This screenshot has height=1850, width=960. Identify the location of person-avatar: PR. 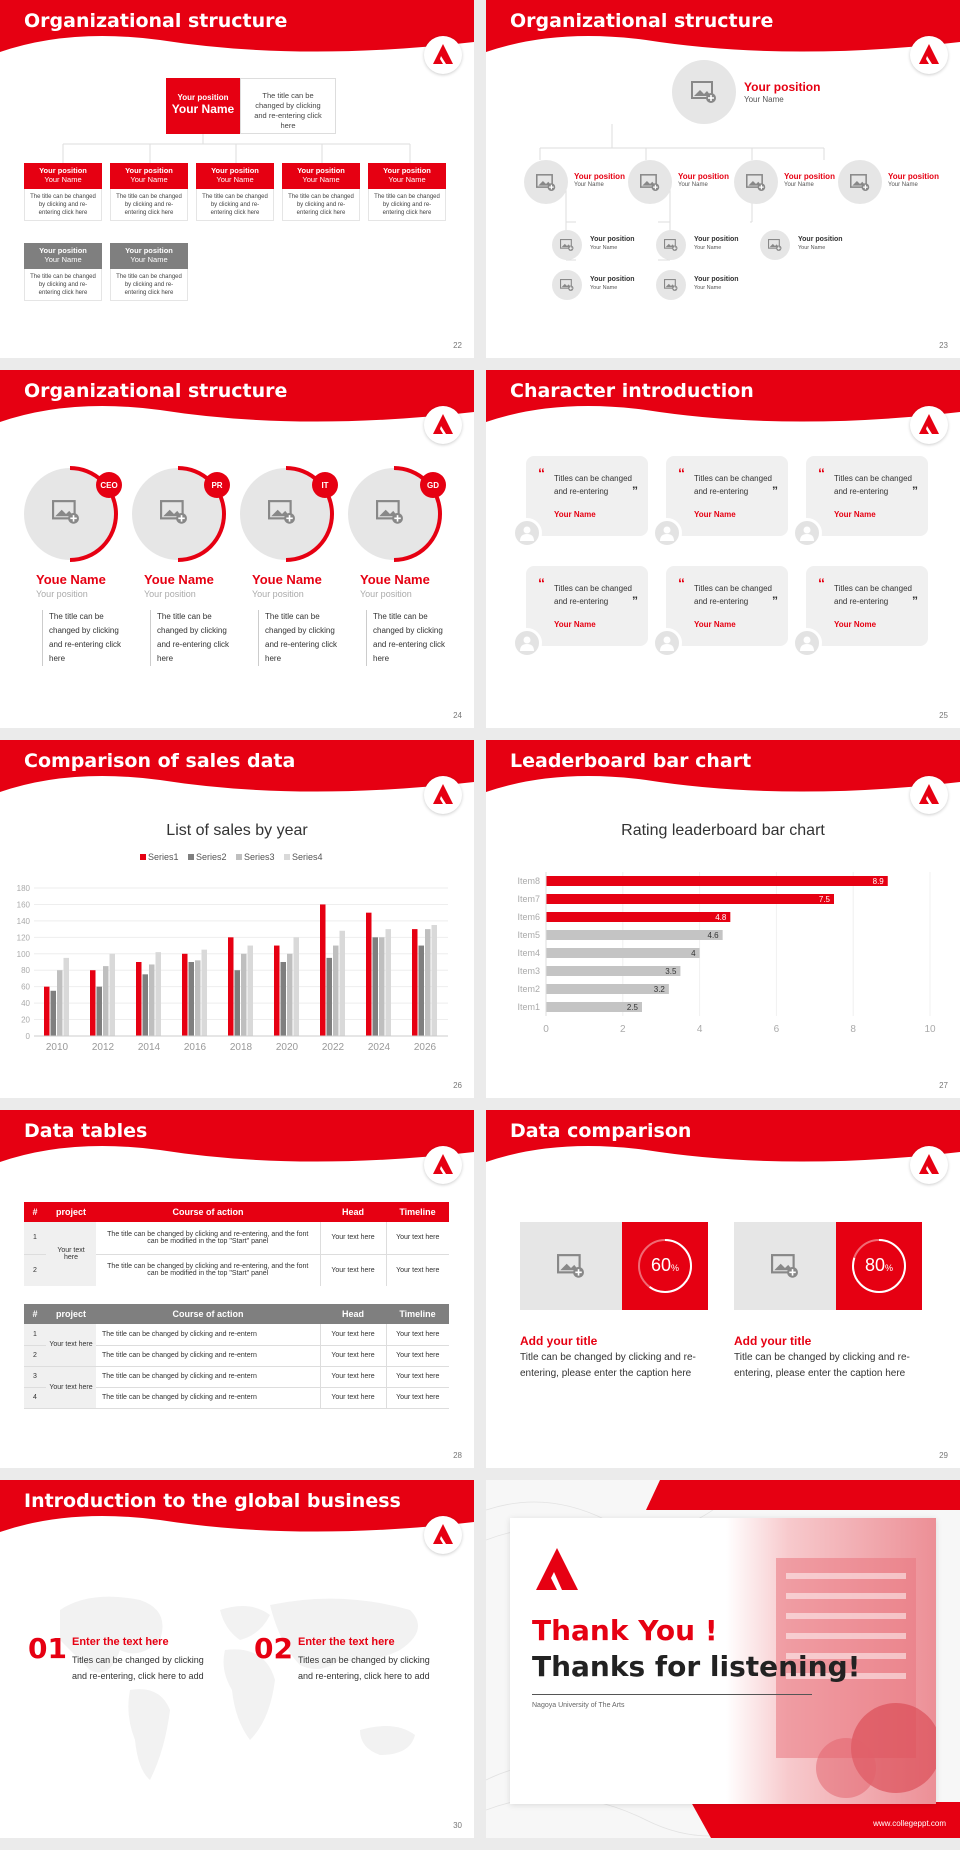
(180, 514).